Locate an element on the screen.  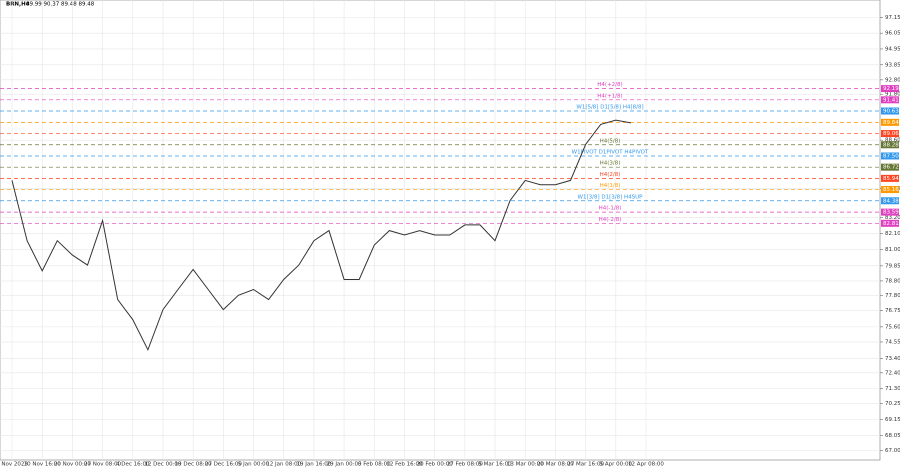
level-price-label: 87.50 is located at coordinates (891, 156).